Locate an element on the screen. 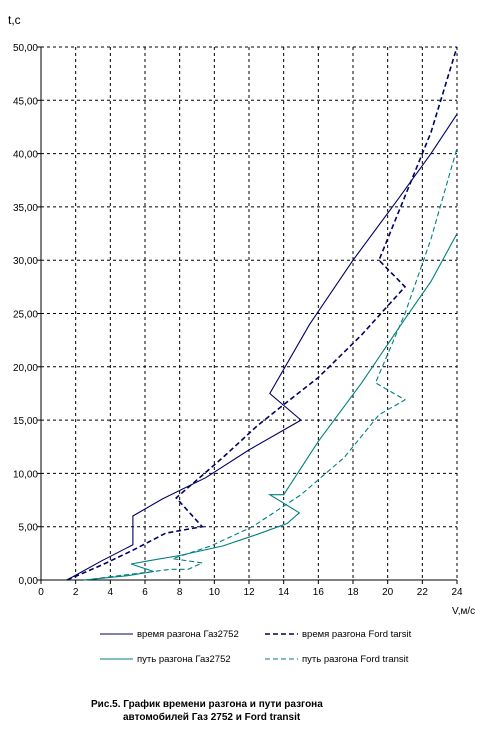 The width and height of the screenshot is (504, 738). y-tick-label: 20,00 is located at coordinates (25, 368).